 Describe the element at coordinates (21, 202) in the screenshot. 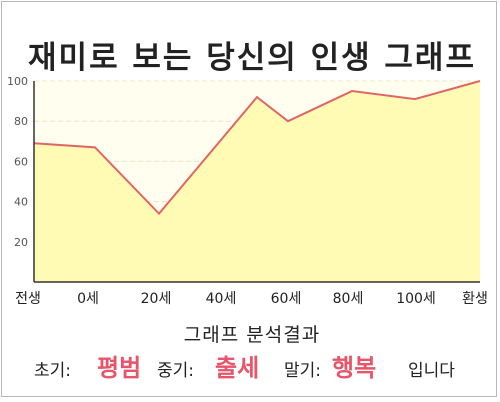

I see `y-tick-label: 40` at that location.